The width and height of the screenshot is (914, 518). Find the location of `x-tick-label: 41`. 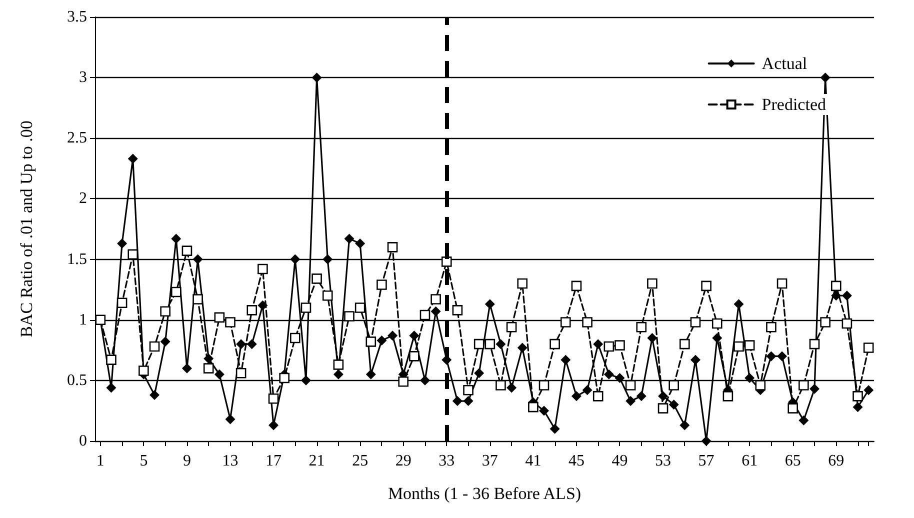

x-tick-label: 41 is located at coordinates (533, 461).